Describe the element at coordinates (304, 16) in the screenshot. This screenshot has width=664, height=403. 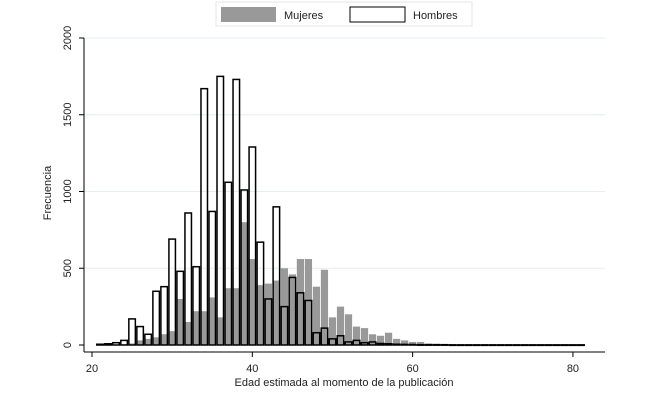
I see `legend-label-mujeres: Mujeres` at that location.